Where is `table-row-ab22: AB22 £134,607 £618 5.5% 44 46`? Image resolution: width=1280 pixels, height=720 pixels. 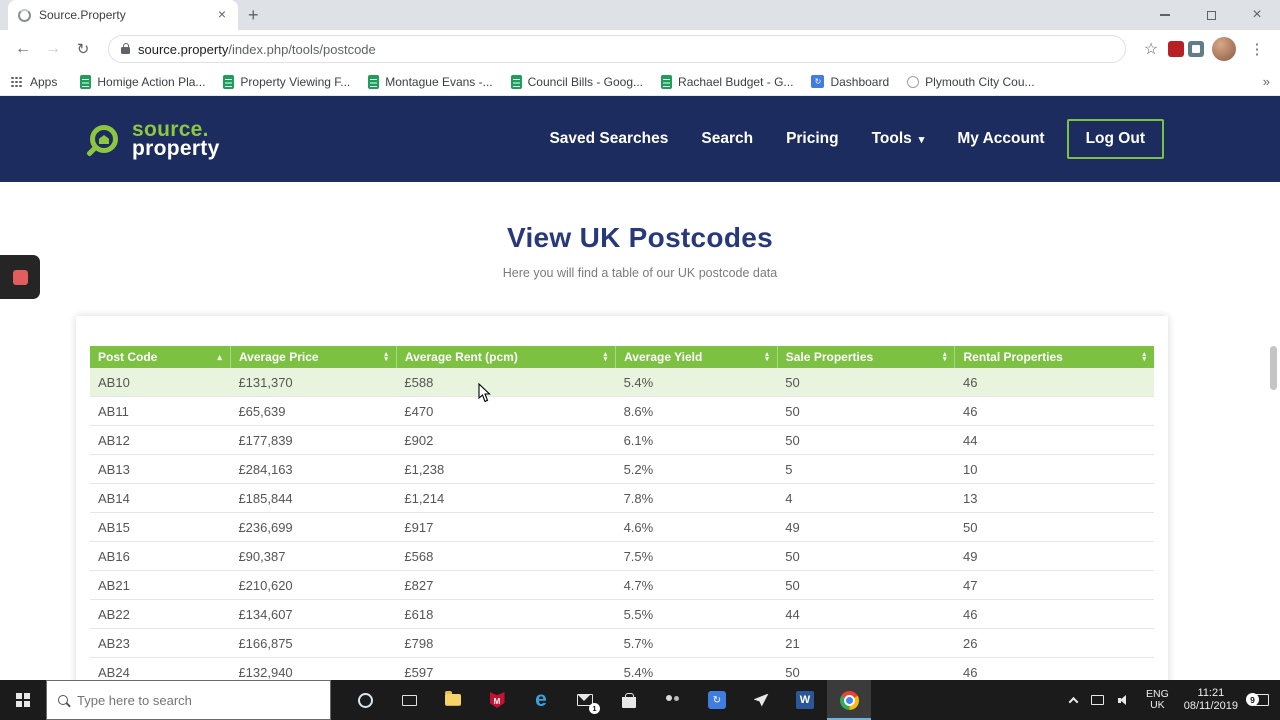 table-row-ab22: AB22 £134,607 £618 5.5% 44 46 is located at coordinates (622, 614).